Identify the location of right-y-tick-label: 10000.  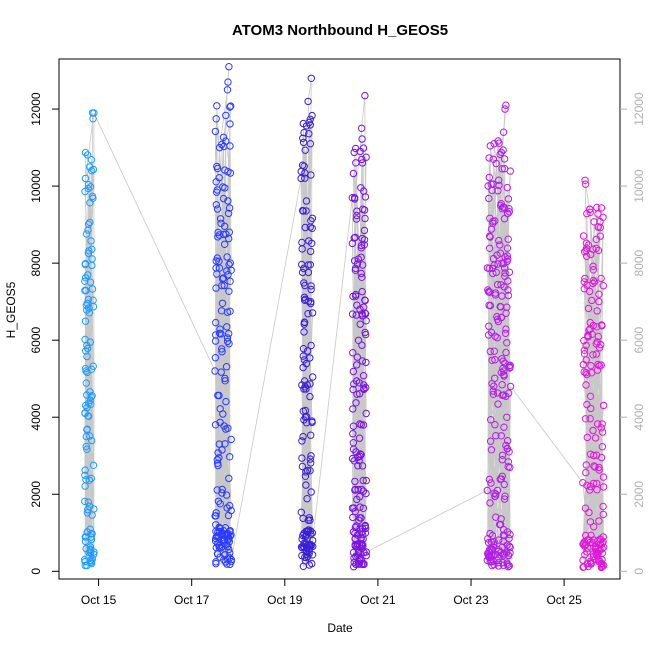
(639, 186).